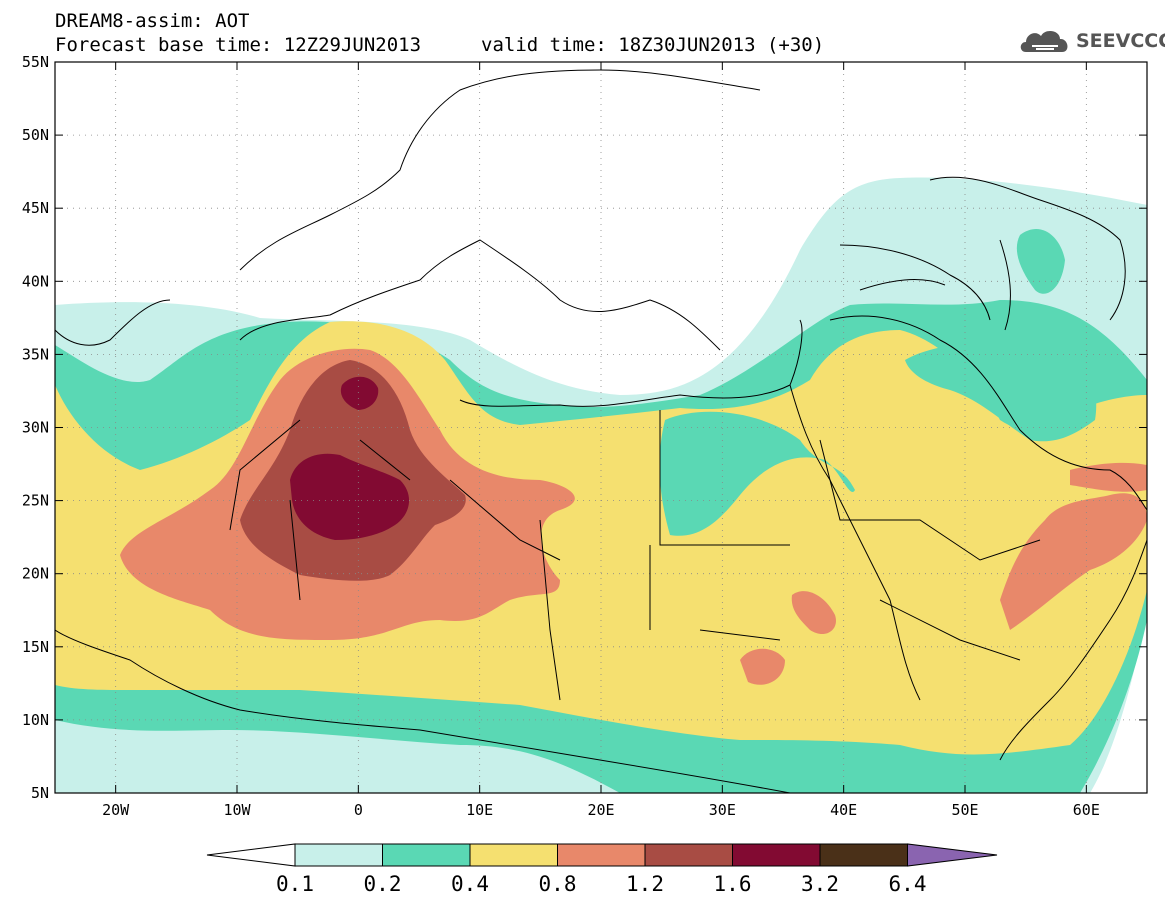  Describe the element at coordinates (1073, 561) in the screenshot. I see `aot-contour-0.8-oman` at that location.